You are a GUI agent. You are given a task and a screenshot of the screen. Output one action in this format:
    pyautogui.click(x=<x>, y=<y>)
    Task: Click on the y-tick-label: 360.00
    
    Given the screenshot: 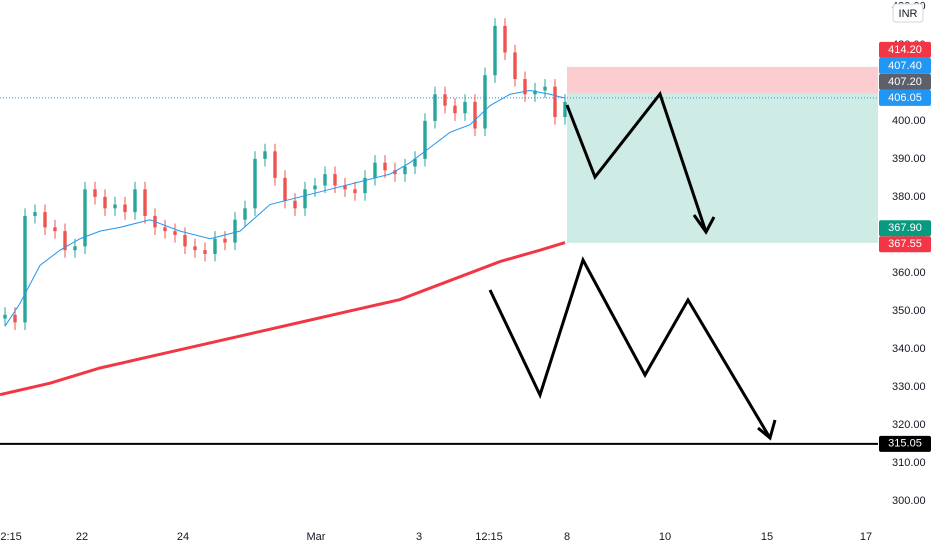 What is the action you would take?
    pyautogui.click(x=909, y=273)
    